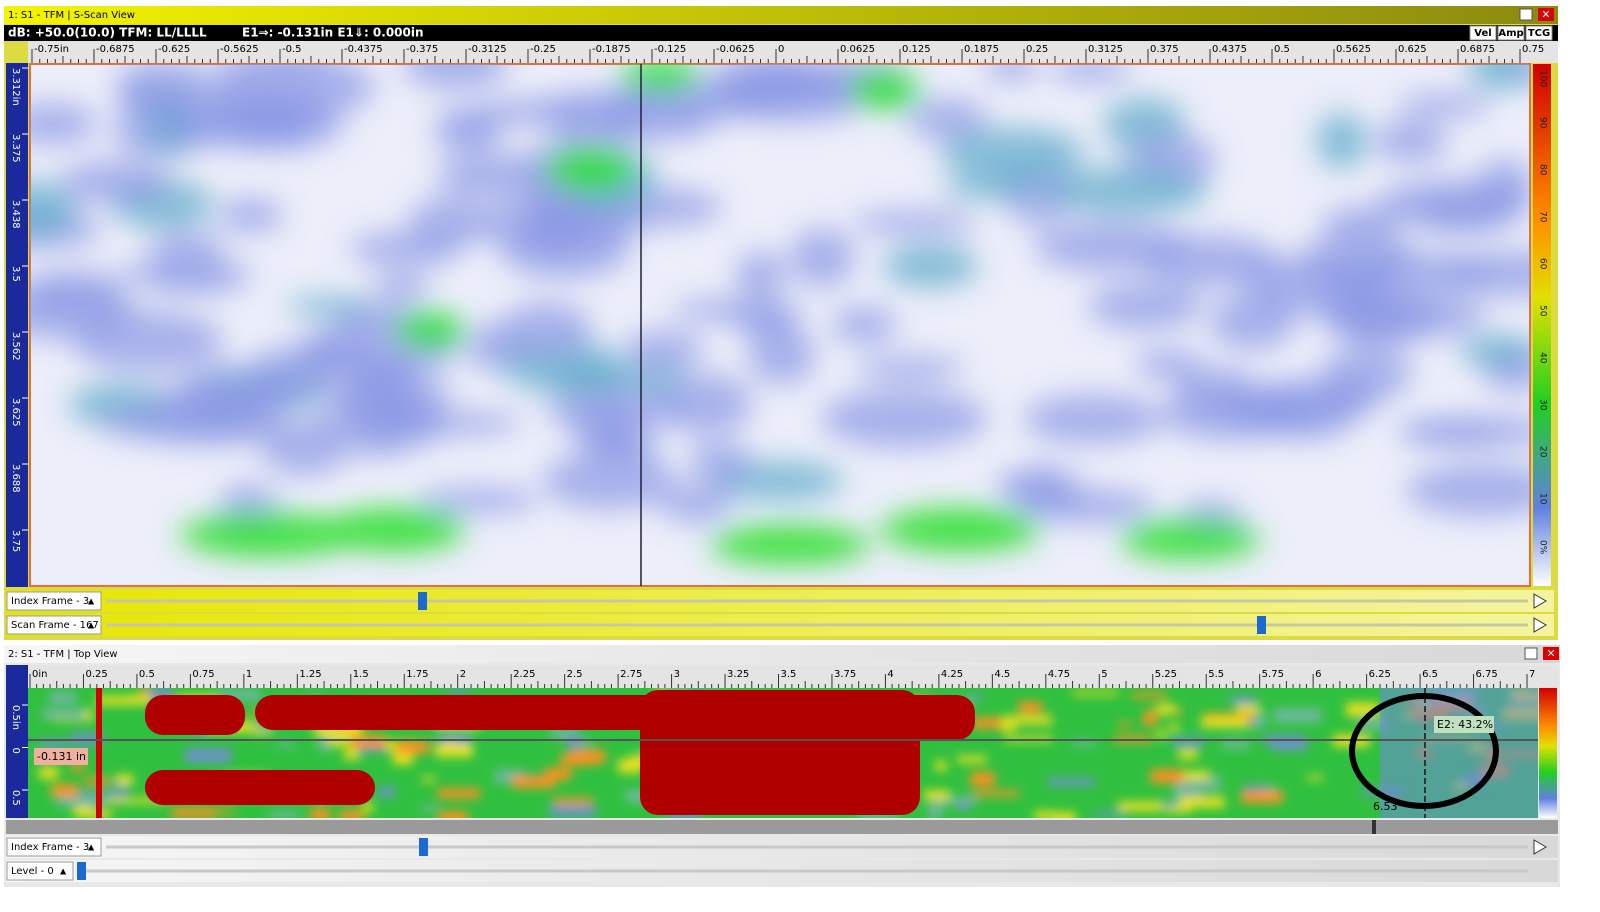 The height and width of the screenshot is (912, 1600). What do you see at coordinates (738, 674) in the screenshot?
I see `ruler-label: 3.25` at bounding box center [738, 674].